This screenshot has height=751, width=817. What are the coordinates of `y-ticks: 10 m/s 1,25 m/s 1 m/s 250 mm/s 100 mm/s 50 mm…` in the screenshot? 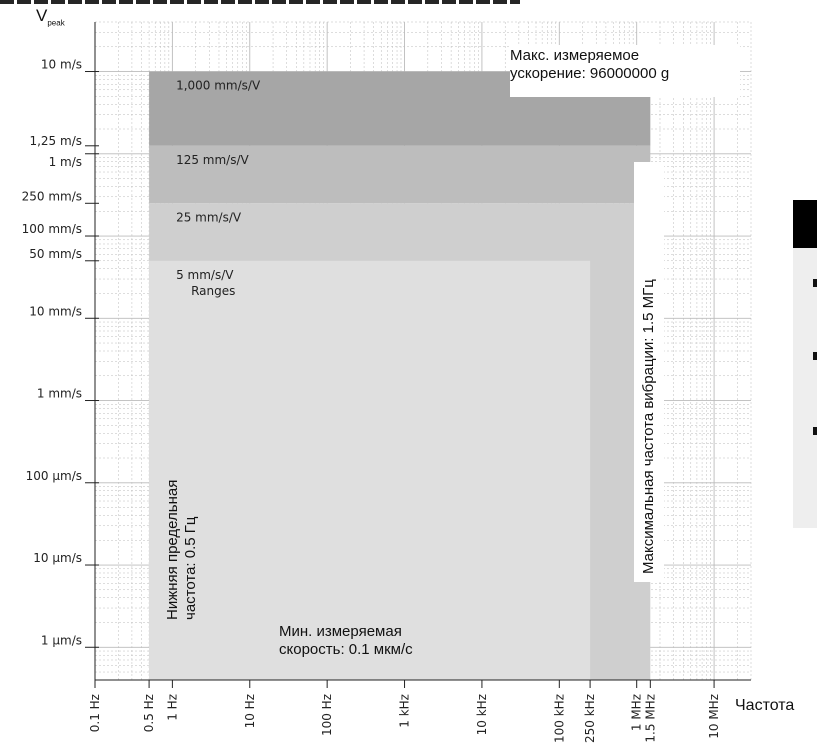 It's located at (60, 353).